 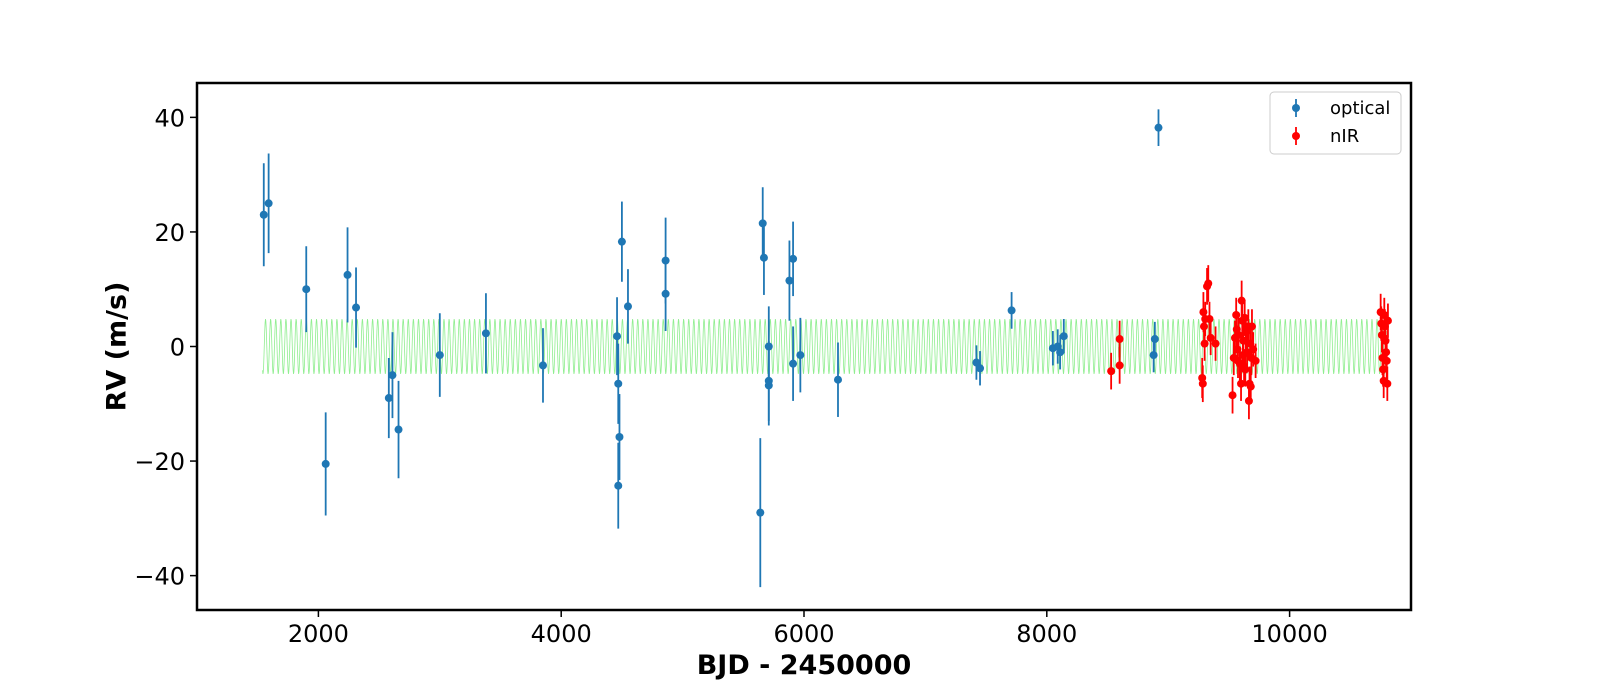 What do you see at coordinates (318, 634) in the screenshot?
I see `x-tick-label: 2000` at bounding box center [318, 634].